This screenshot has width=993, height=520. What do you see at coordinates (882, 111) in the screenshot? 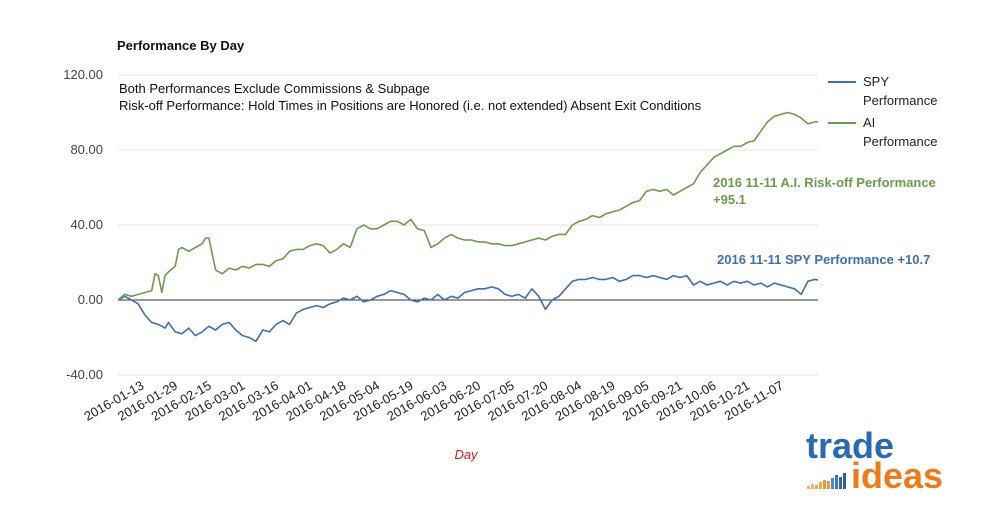
I see `legend: SPY Performance AI Performance` at bounding box center [882, 111].